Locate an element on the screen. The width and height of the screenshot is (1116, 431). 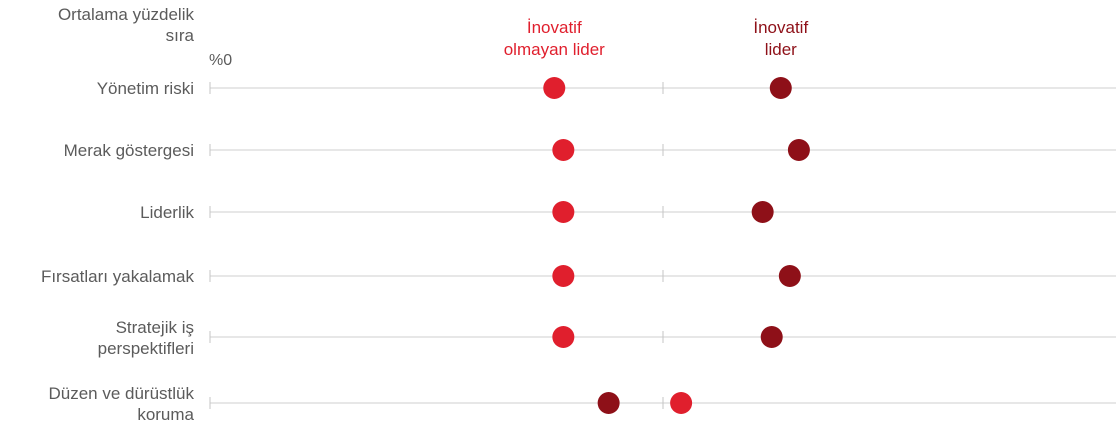
y-axis-title: Ortalama yüzdelik sıra is located at coordinates (126, 25).